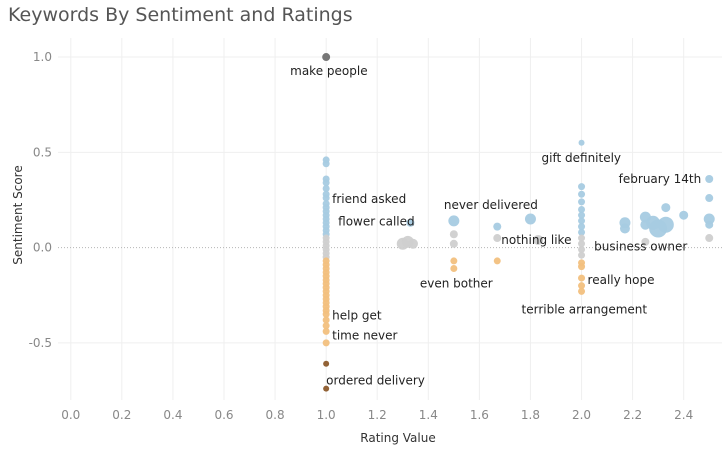 This screenshot has width=722, height=461. What do you see at coordinates (357, 315) in the screenshot?
I see `point-annotation: help get` at bounding box center [357, 315].